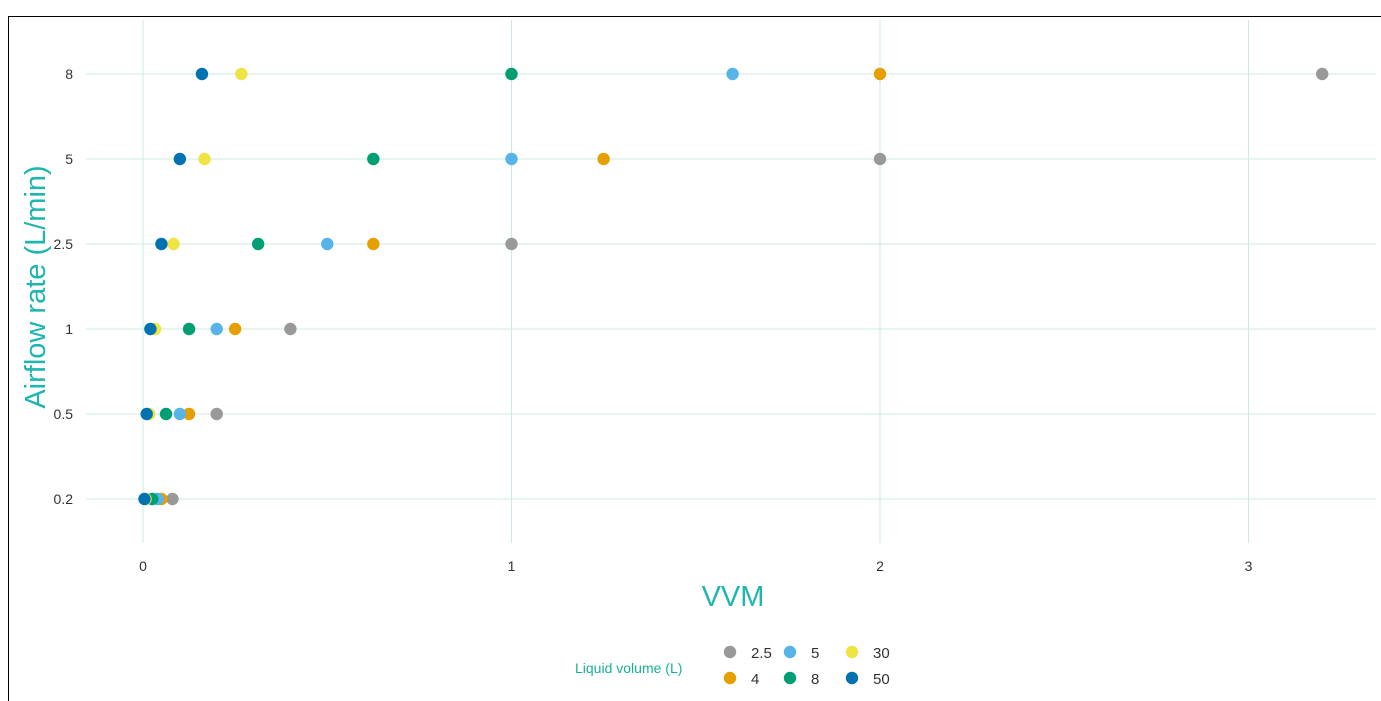 Image resolution: width=1381 pixels, height=701 pixels. I want to click on y-tick-label: 2.5, so click(64, 244).